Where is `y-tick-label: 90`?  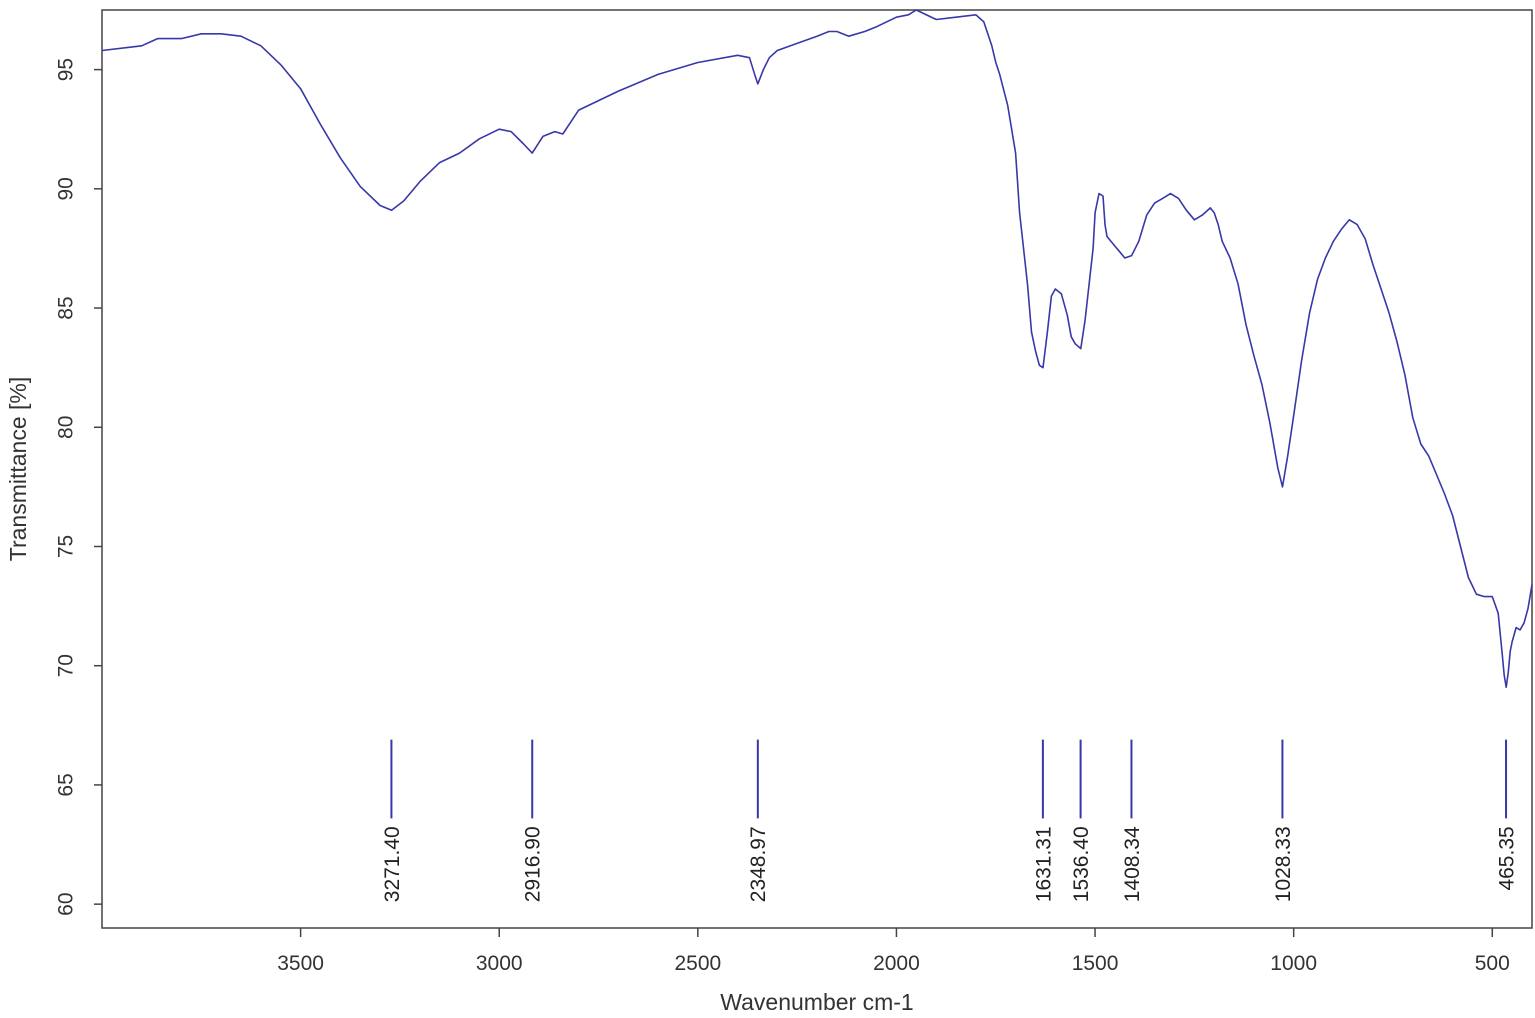
y-tick-label: 90 is located at coordinates (65, 188).